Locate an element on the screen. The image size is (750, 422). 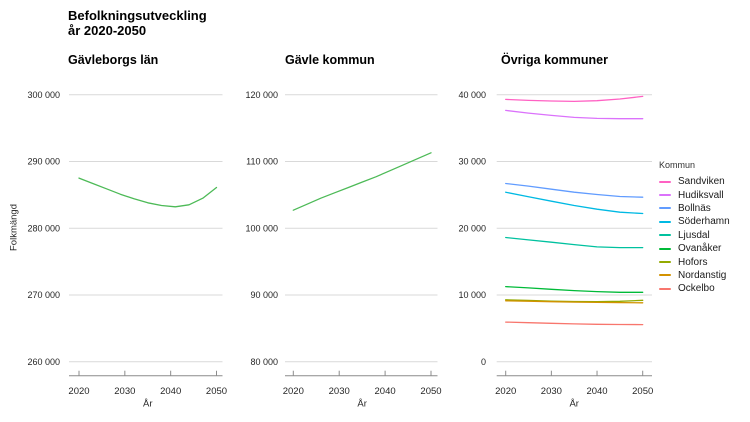
chart-title: Befolkningsutveckling år 2020-2050 is located at coordinates (137, 23).